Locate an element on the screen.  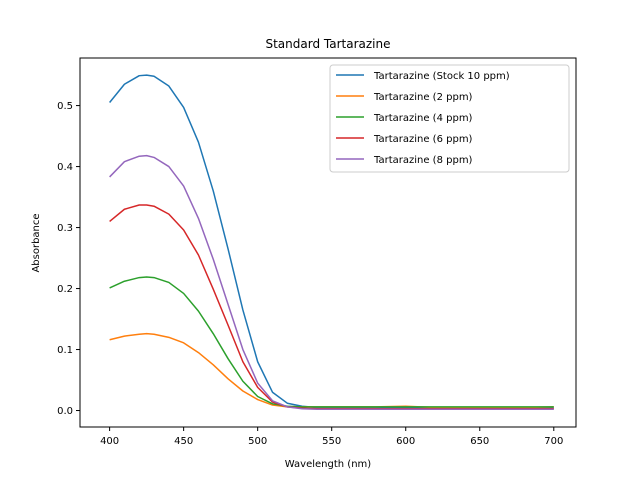
y-tick-label: 0.0 is located at coordinates (65, 411).